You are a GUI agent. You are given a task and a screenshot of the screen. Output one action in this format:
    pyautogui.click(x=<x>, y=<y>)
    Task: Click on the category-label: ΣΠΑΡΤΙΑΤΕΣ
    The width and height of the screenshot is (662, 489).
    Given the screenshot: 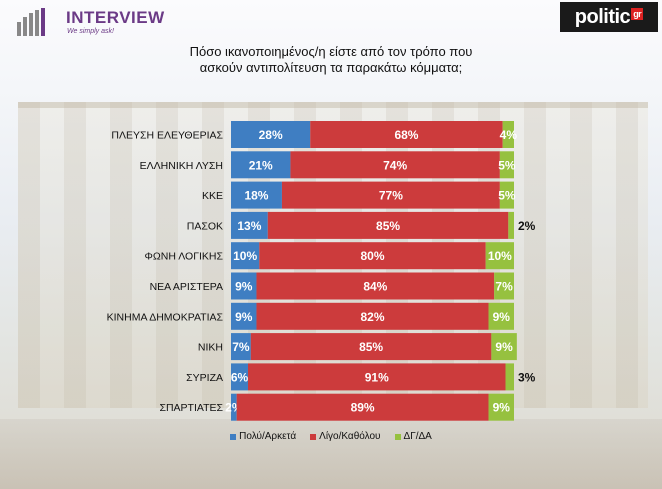 What is the action you would take?
    pyautogui.click(x=191, y=408)
    